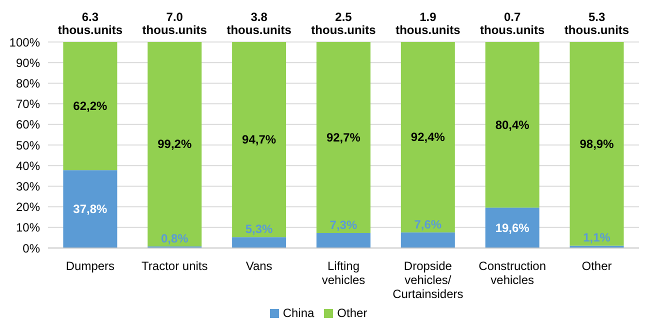 Image resolution: width=651 pixels, height=328 pixels. Describe the element at coordinates (28, 104) in the screenshot. I see `y-tick-label: 70%` at that location.